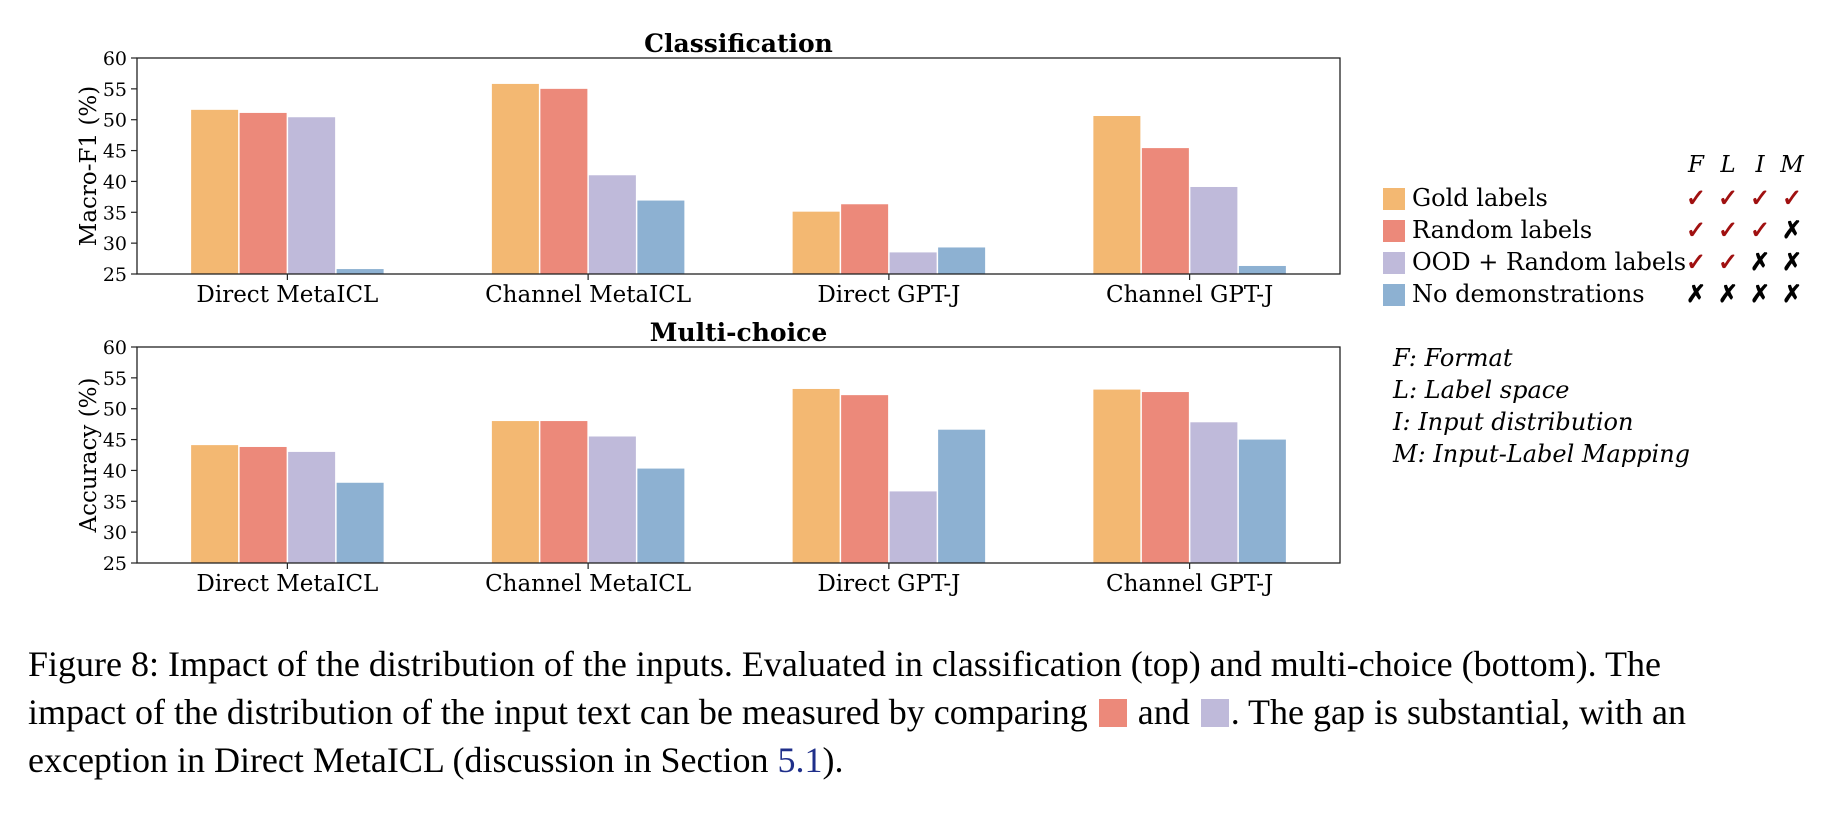  Describe the element at coordinates (115, 564) in the screenshot. I see `y-tick-label: 25` at that location.